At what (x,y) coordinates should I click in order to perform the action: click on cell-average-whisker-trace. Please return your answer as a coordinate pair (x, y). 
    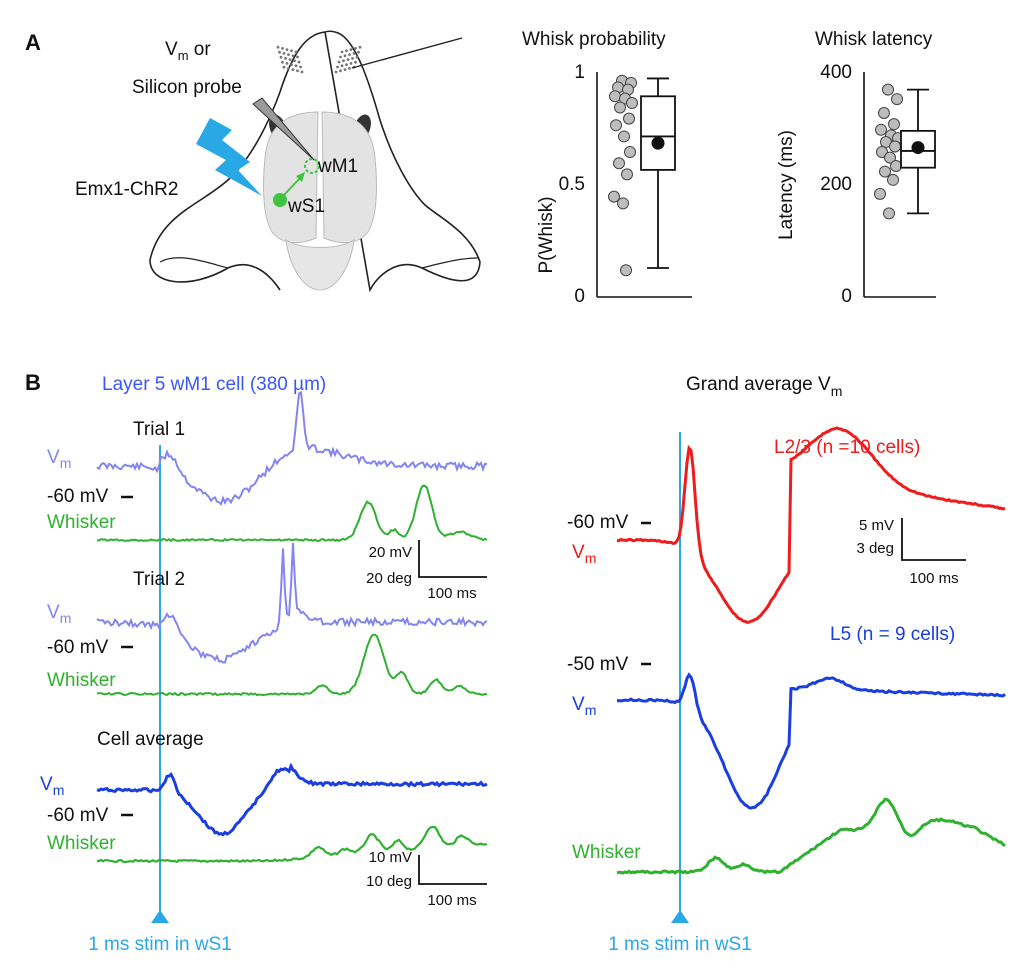
    Looking at the image, I should click on (291, 844).